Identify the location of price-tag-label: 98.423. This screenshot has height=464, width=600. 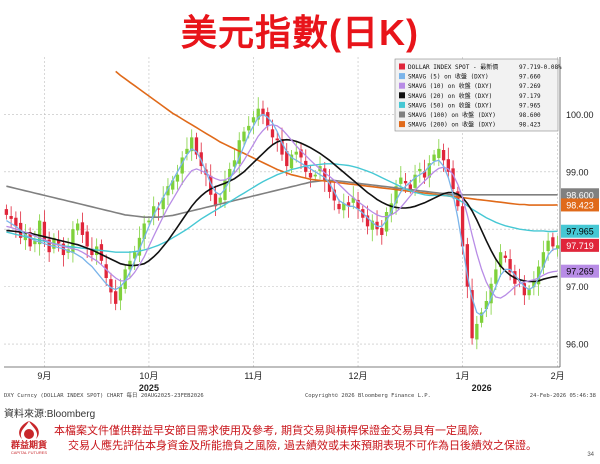
(580, 205).